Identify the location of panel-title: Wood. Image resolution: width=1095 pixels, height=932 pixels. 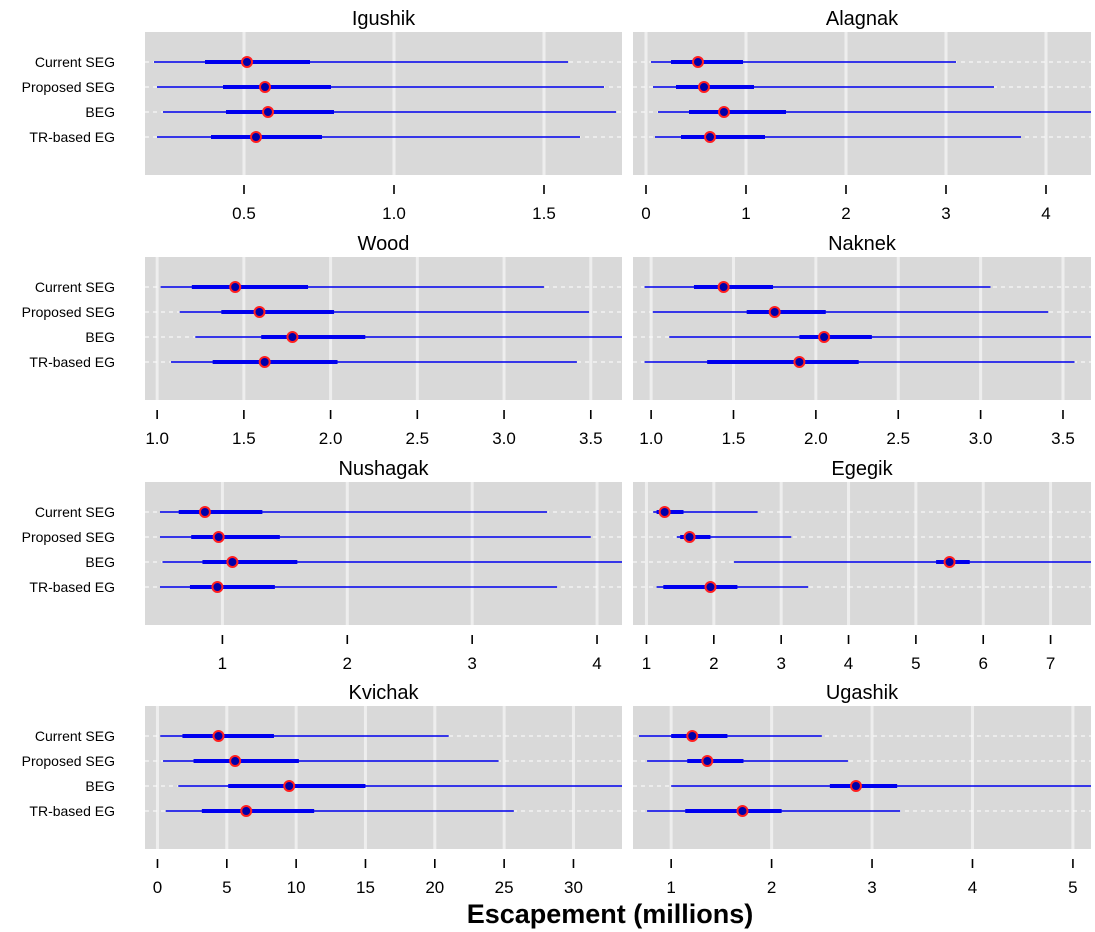
(384, 244).